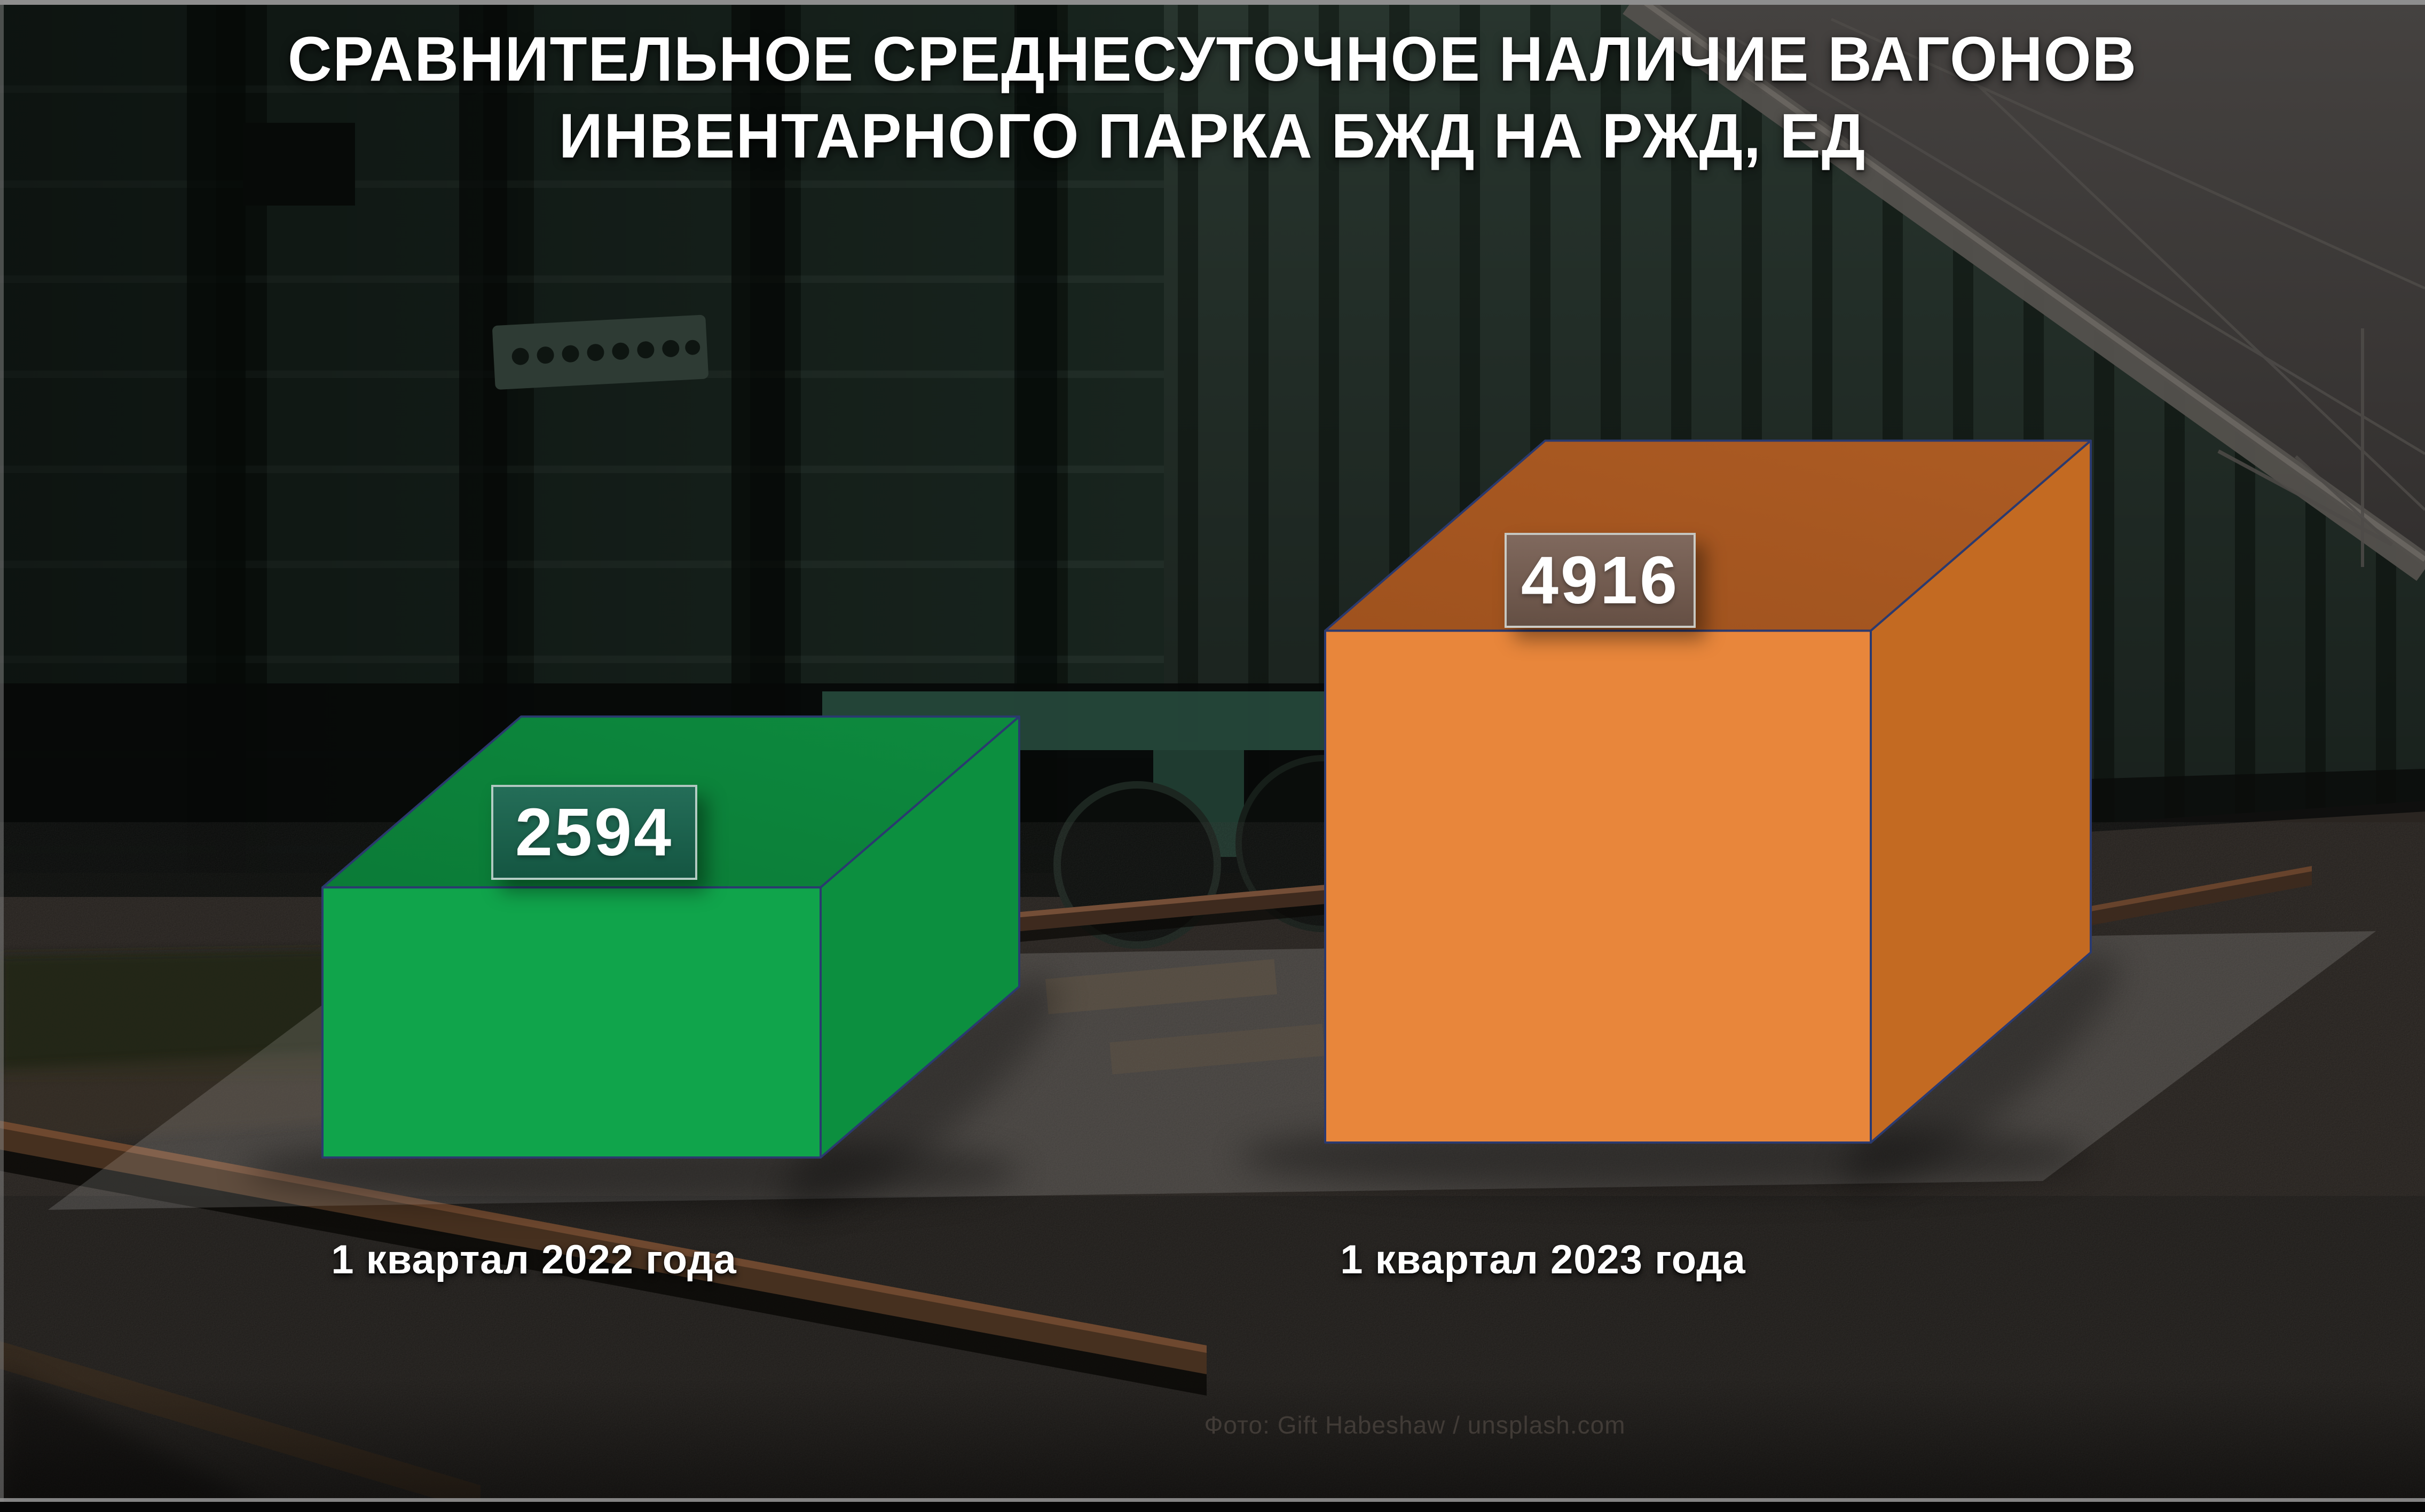 The width and height of the screenshot is (2425, 1512). I want to click on value-label-2022: 2594, so click(595, 832).